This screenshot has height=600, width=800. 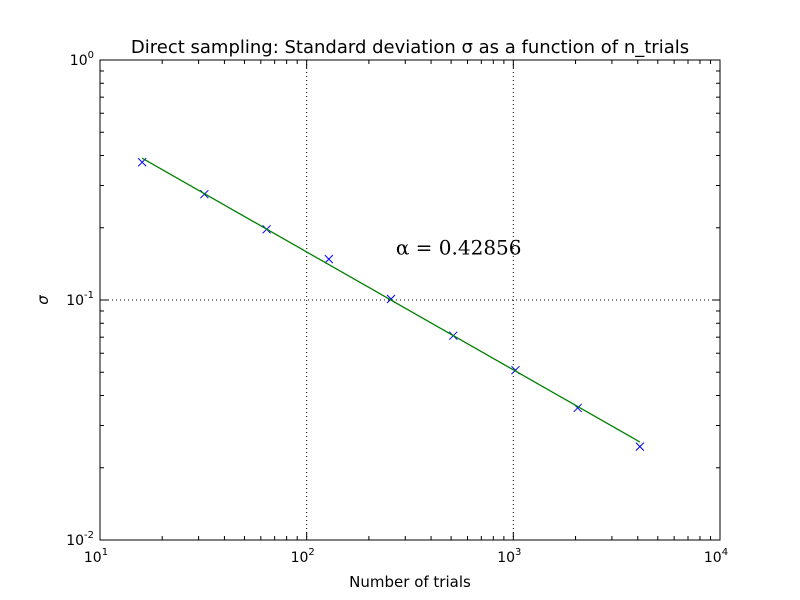 What do you see at coordinates (82, 59) in the screenshot?
I see `y-tick-label: 10⁰` at bounding box center [82, 59].